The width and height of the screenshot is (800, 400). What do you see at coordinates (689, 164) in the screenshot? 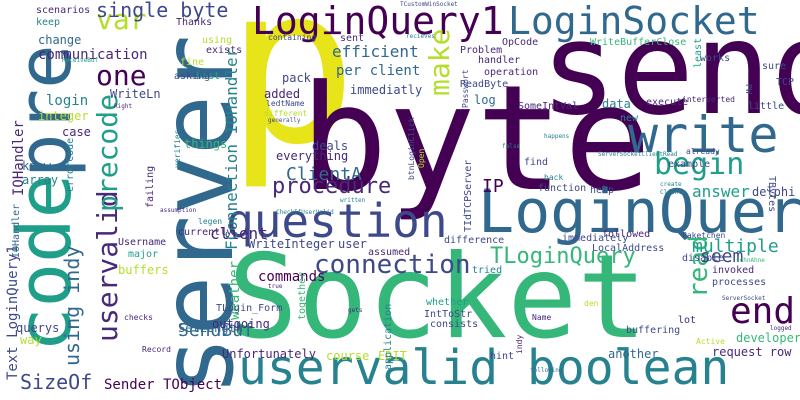
I see `cloud-word: example` at bounding box center [689, 164].